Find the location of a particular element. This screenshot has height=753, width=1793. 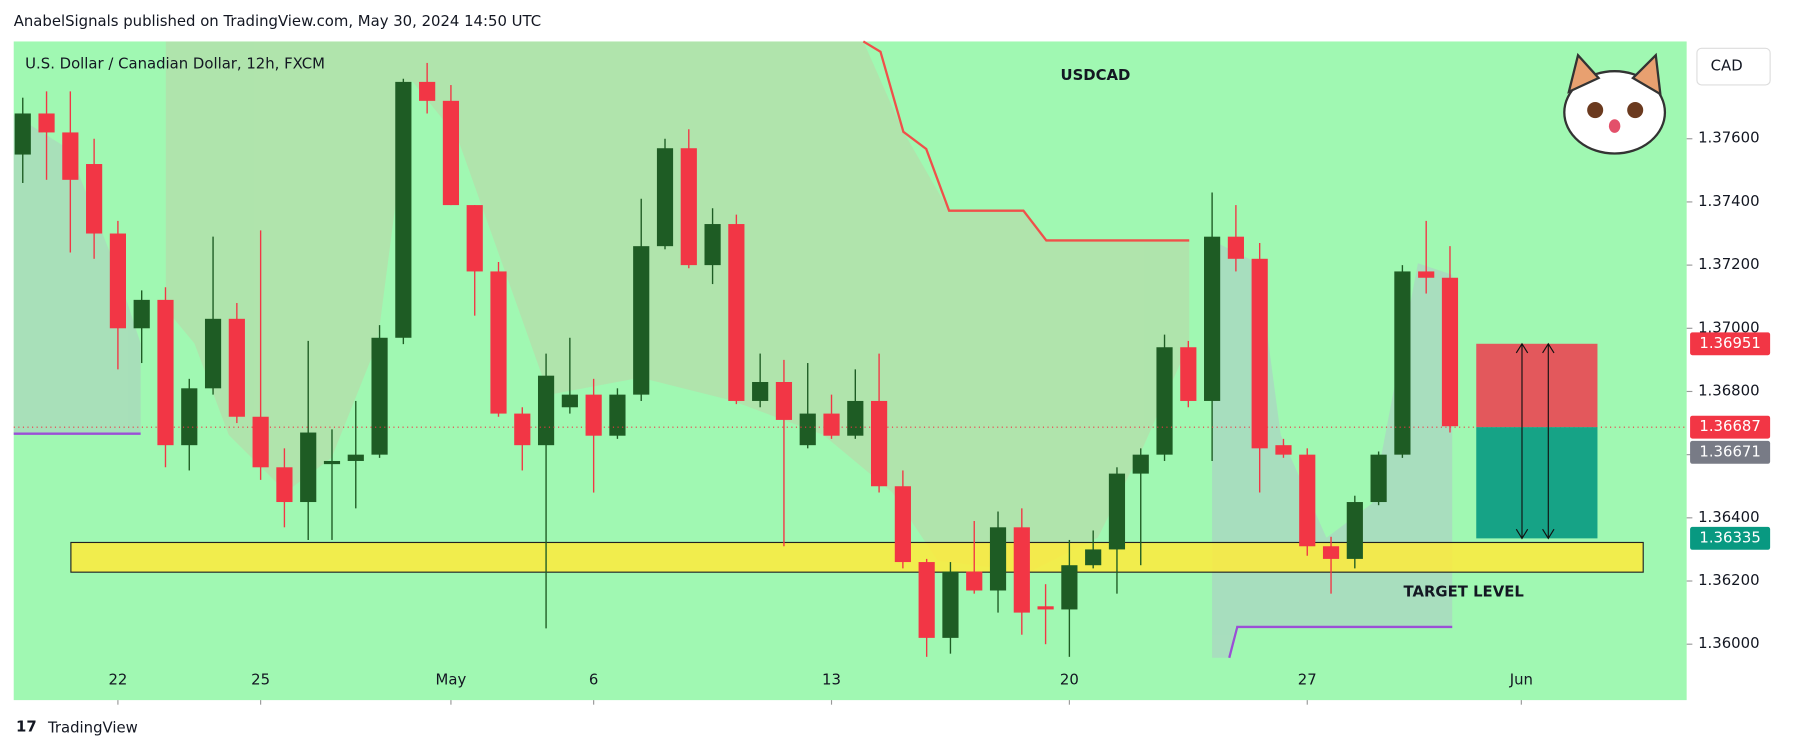

left-shade is located at coordinates (77, 274).